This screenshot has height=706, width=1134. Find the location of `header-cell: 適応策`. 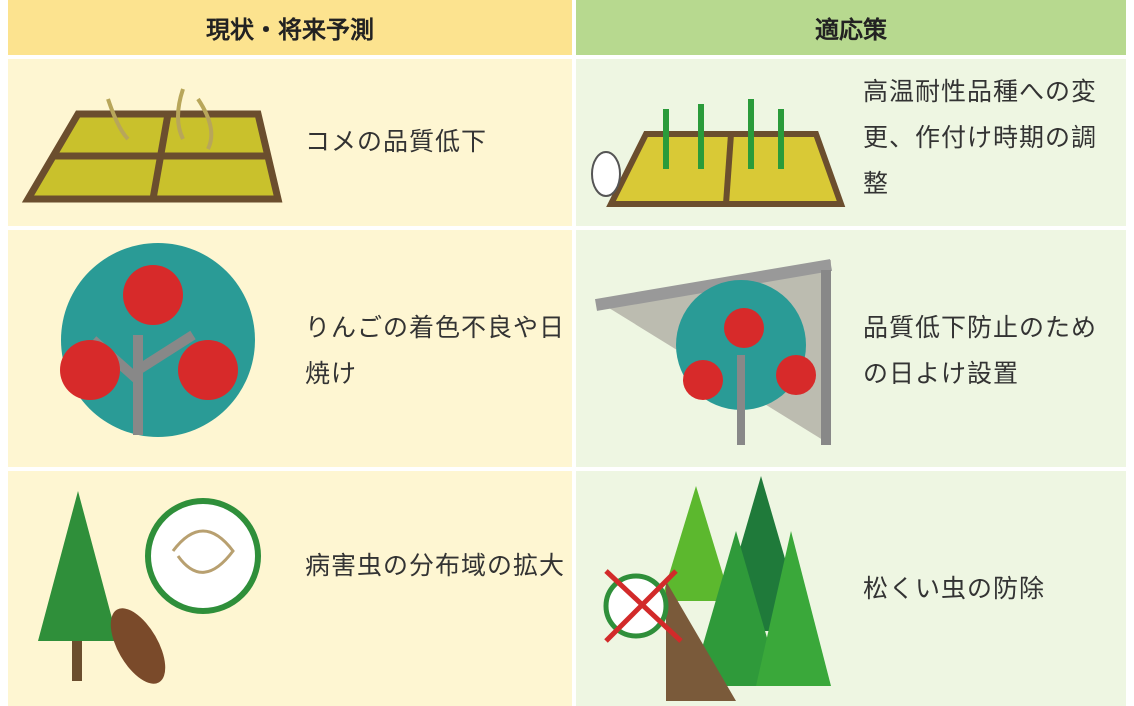

header-cell: 適応策 is located at coordinates (851, 27).